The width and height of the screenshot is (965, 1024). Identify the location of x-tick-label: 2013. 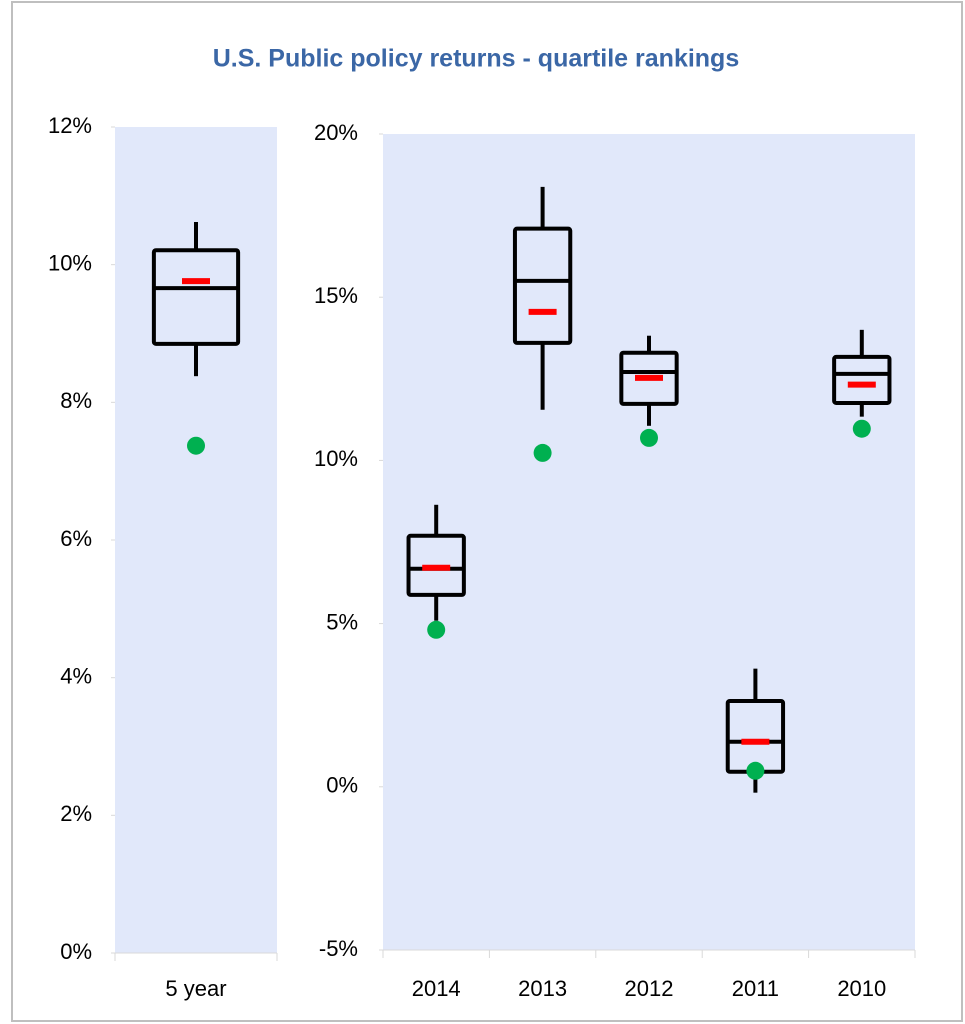
(542, 988).